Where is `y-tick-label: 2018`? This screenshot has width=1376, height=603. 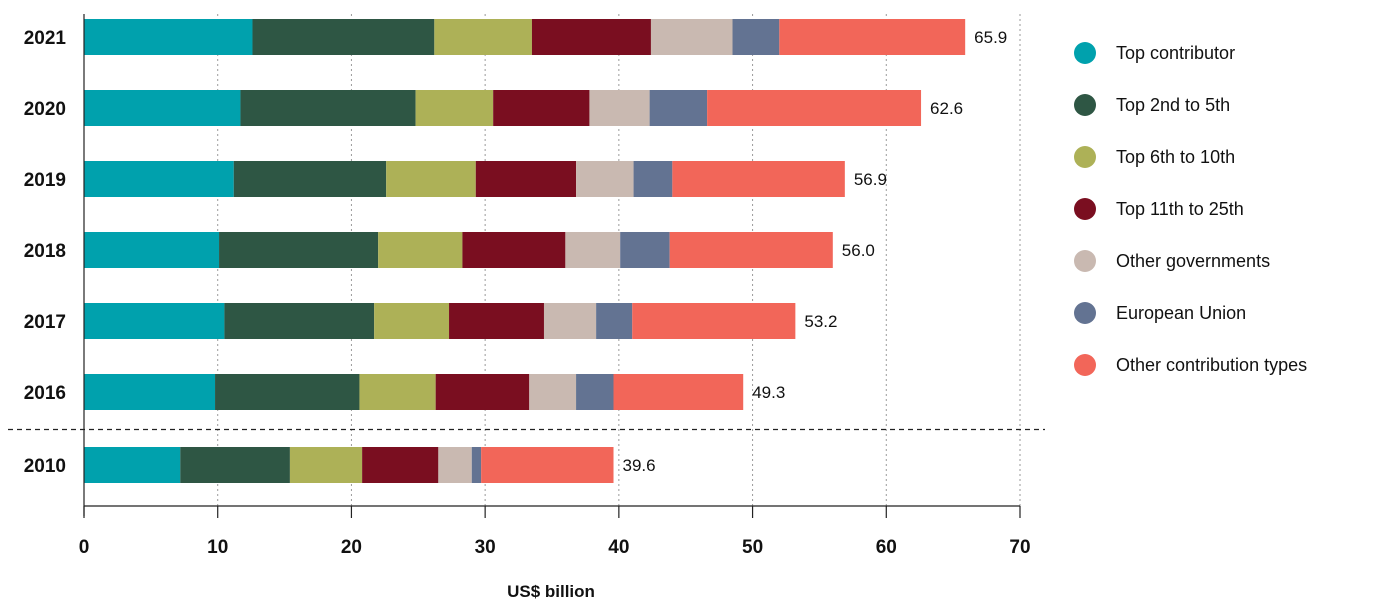
y-tick-label: 2018 is located at coordinates (45, 251).